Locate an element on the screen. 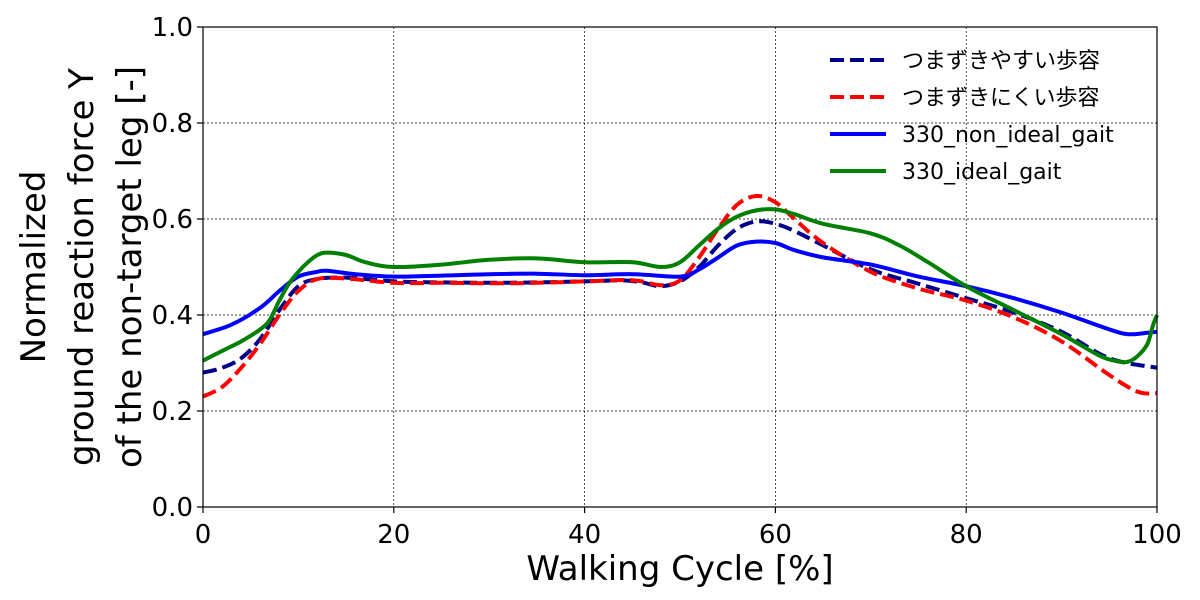  legend-label-2: 330_non_ideal_gait is located at coordinates (1008, 135).